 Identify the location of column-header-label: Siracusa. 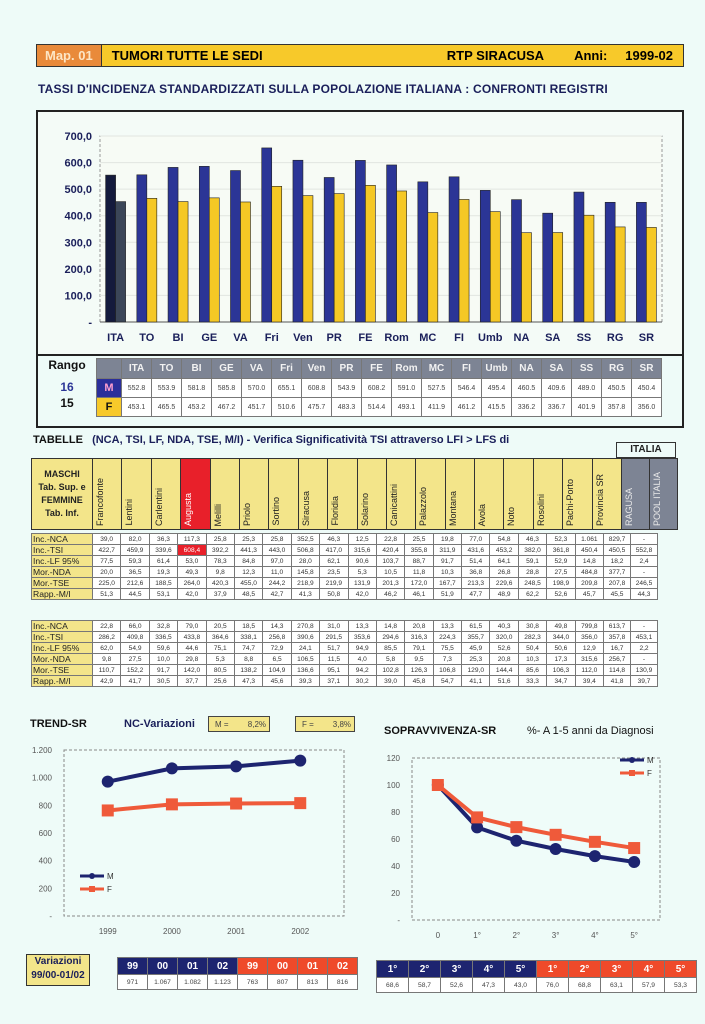
(305, 508).